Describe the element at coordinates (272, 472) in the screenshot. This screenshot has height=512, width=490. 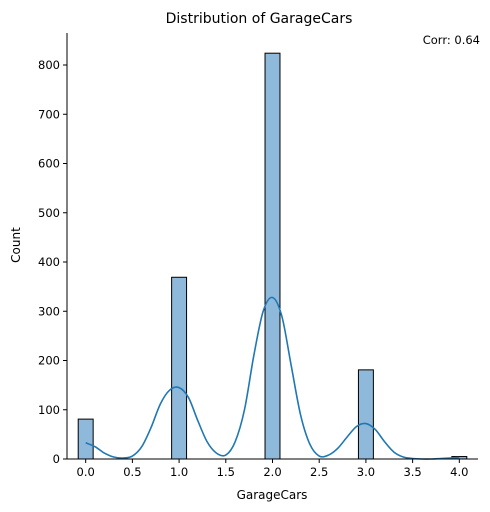
I see `x-tick-label-4: 2.0` at that location.